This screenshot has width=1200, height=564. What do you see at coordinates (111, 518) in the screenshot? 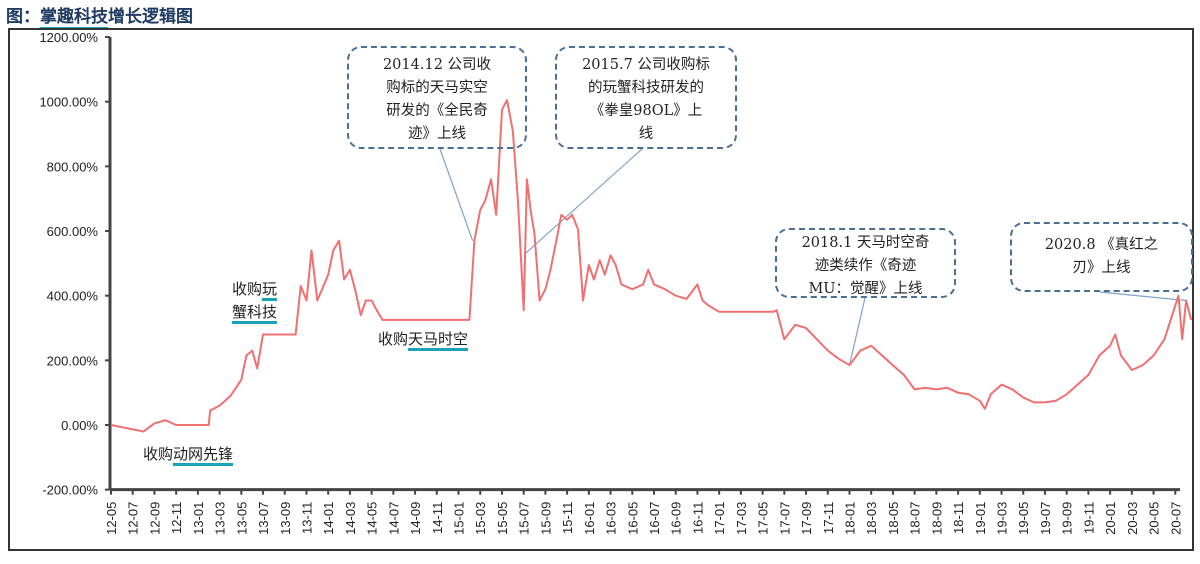
I see `x-tick-label: 12-05` at bounding box center [111, 518].